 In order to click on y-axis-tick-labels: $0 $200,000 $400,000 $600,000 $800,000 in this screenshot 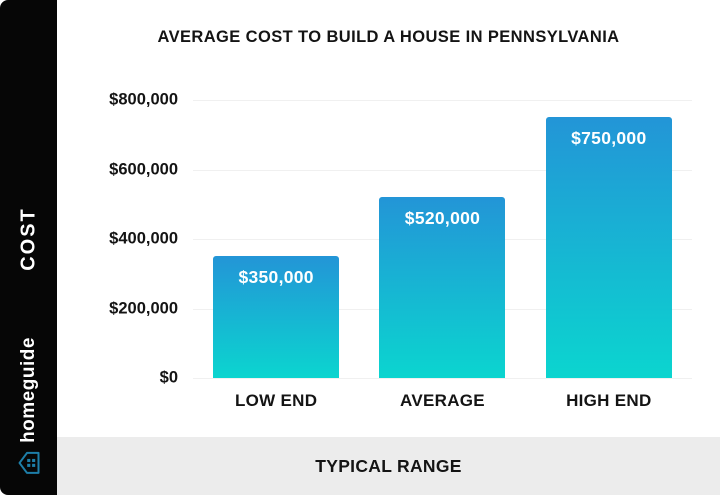, I will do `click(118, 239)`.